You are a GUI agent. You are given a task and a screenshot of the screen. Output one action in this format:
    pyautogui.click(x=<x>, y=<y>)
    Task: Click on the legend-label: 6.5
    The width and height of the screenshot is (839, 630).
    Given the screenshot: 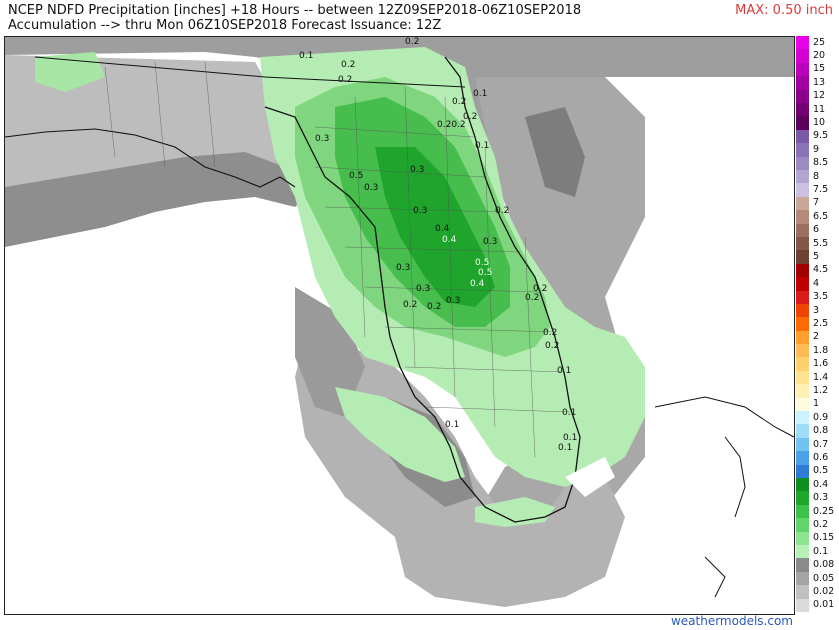 What is the action you would take?
    pyautogui.click(x=821, y=216)
    